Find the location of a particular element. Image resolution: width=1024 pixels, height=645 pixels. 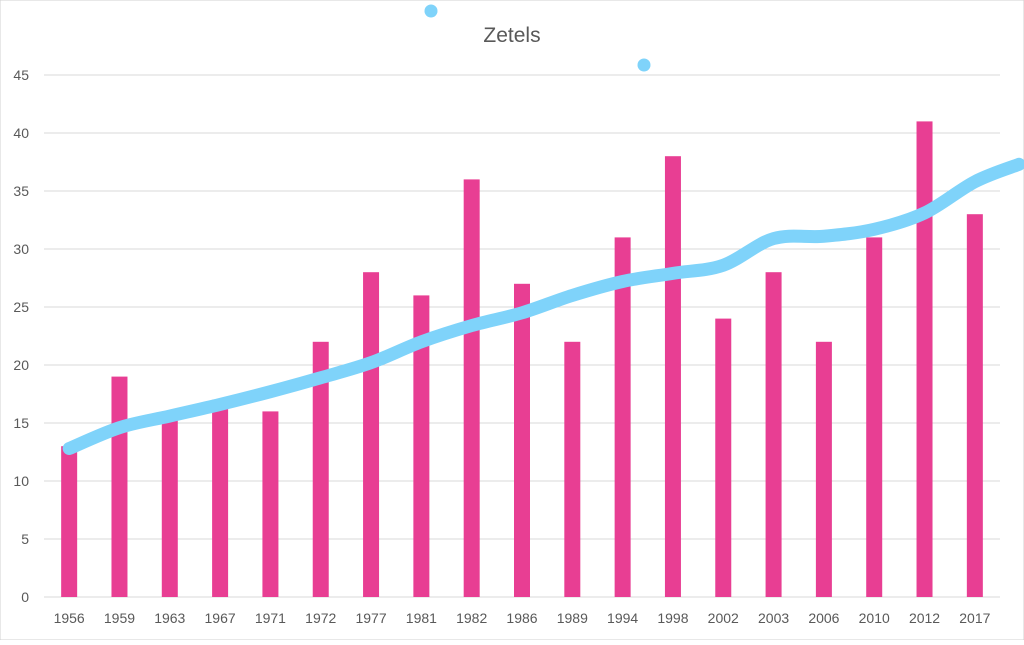

x-tick-label-1998: 1998 is located at coordinates (672, 618).